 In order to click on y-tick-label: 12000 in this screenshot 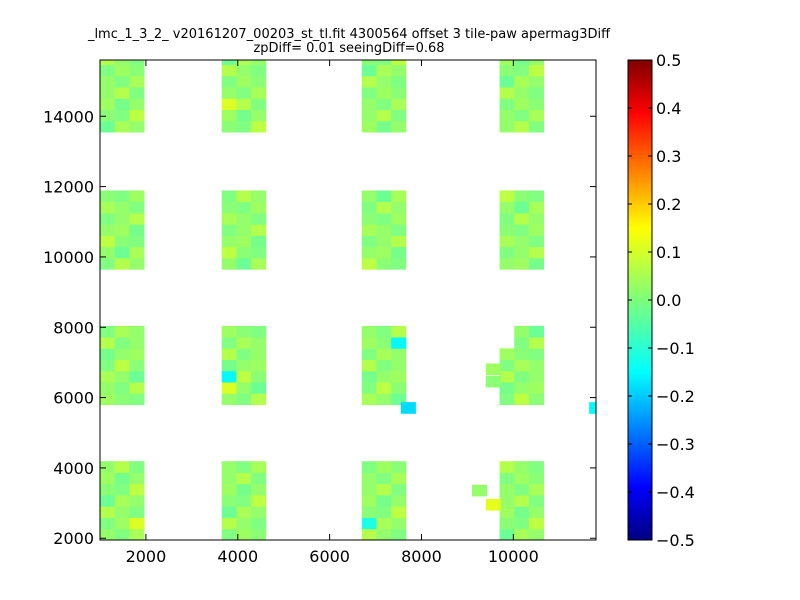, I will do `click(68, 187)`.